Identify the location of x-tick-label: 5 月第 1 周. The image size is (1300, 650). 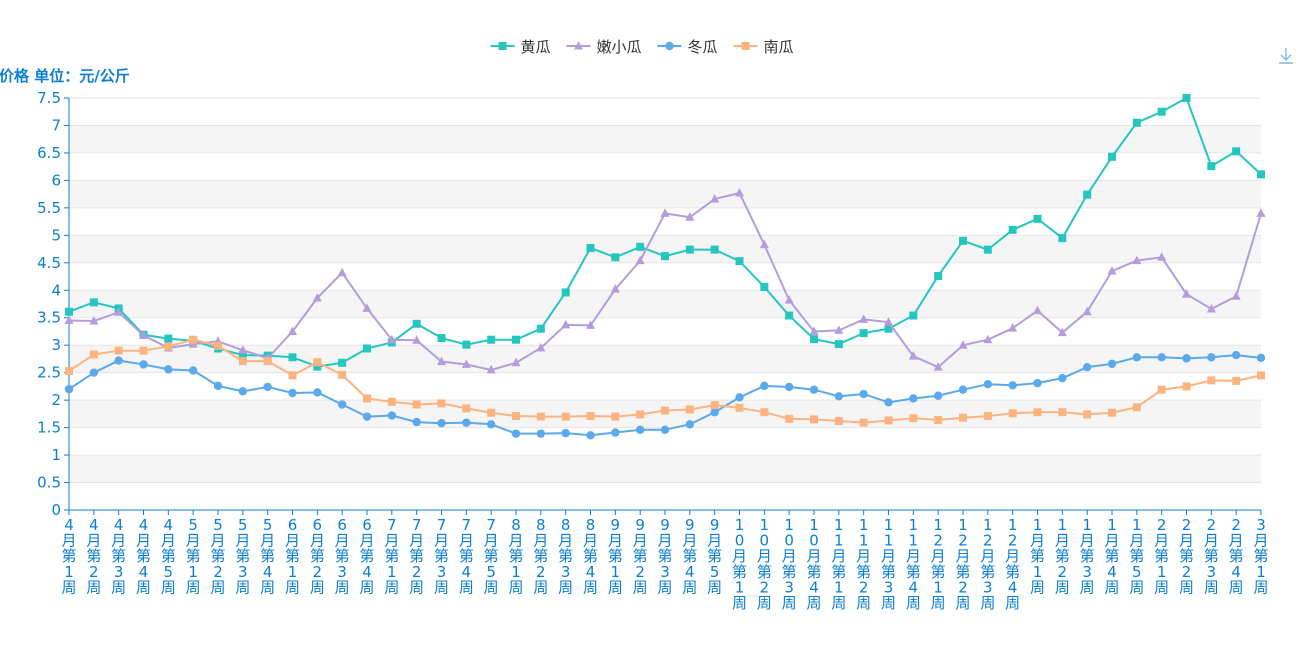
(193, 556).